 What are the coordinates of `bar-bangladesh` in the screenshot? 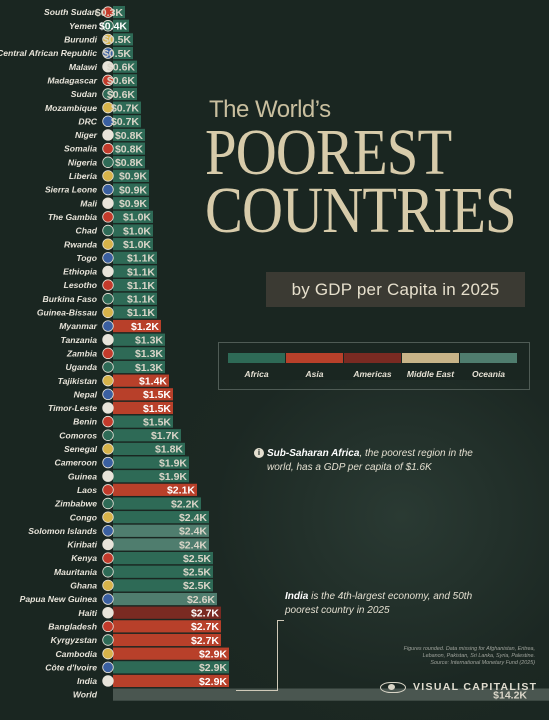 It's located at (167, 626).